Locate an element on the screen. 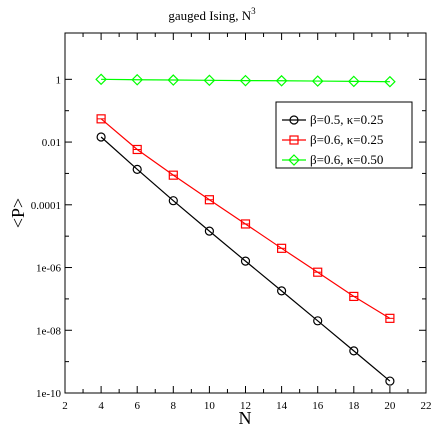  legend-entry: β=0.6, κ=0.50 is located at coordinates (332, 159).